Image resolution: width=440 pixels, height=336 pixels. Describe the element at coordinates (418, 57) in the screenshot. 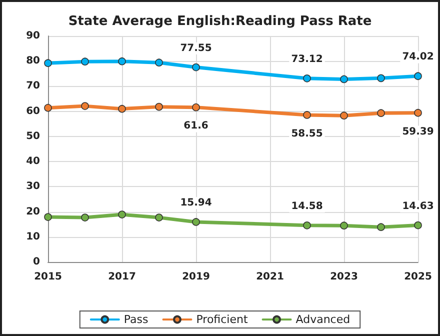

I see `data-label: 74.02` at that location.